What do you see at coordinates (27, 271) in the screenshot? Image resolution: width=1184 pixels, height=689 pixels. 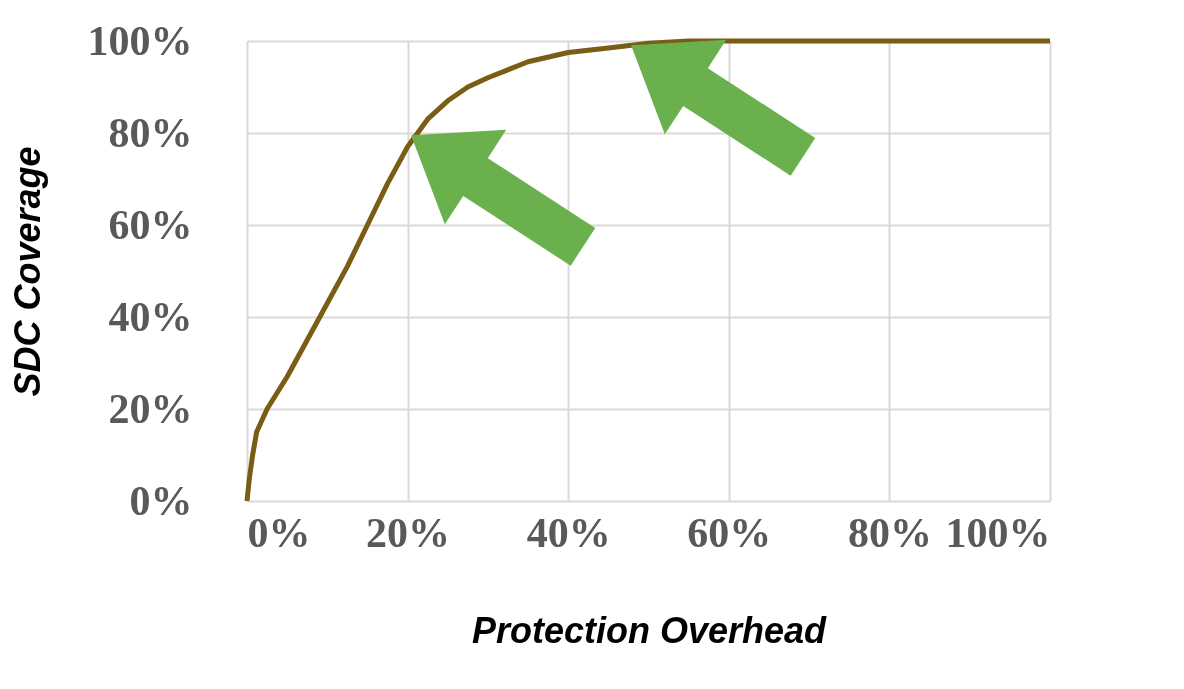 I see `y-axis-title: SDC Coverage` at bounding box center [27, 271].